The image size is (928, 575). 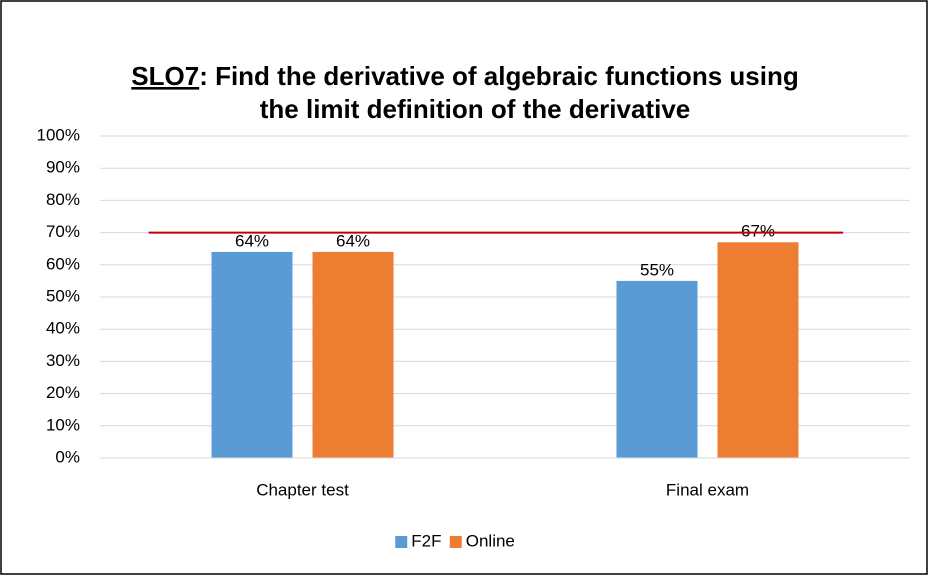 What do you see at coordinates (302, 489) in the screenshot?
I see `x-tick-label: Chapter test` at bounding box center [302, 489].